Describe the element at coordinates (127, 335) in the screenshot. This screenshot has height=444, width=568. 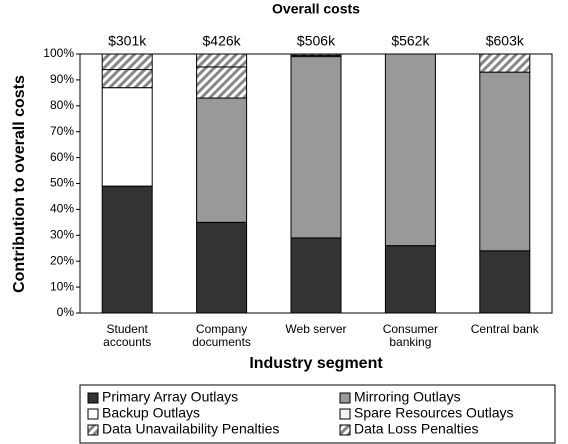
I see `x-tick-label: Student accounts` at that location.